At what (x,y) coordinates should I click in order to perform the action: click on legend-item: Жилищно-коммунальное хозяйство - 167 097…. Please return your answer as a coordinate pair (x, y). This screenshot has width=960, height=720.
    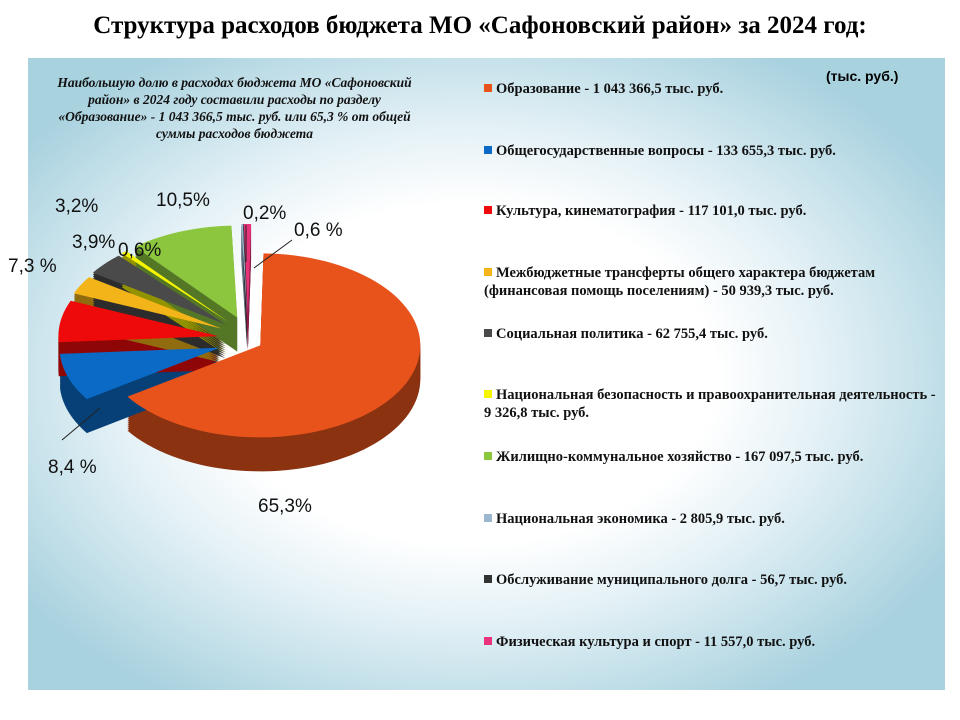
    Looking at the image, I should click on (714, 457).